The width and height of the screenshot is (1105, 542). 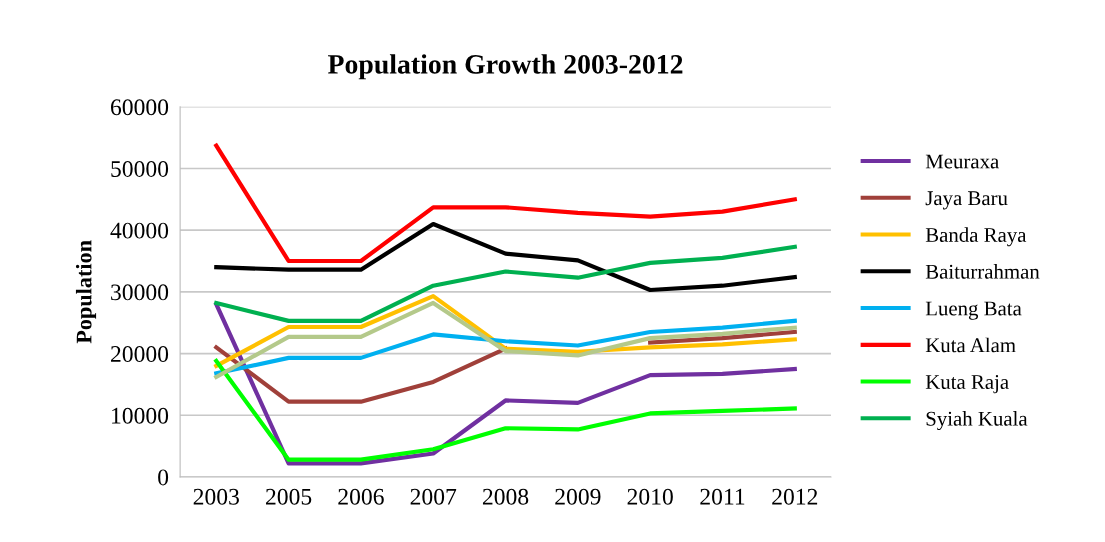 What do you see at coordinates (140, 354) in the screenshot?
I see `y-tick-label: 20000` at bounding box center [140, 354].